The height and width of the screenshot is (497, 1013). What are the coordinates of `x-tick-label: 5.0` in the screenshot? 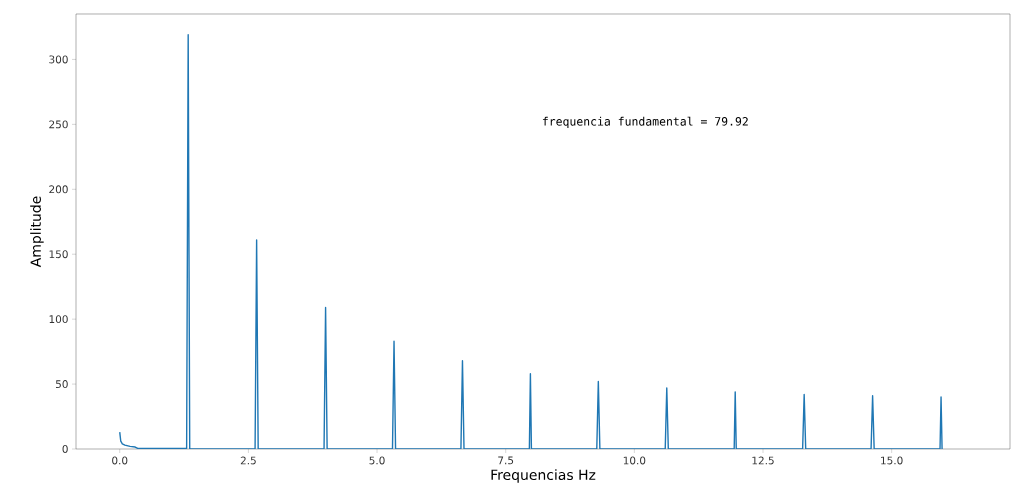 It's located at (377, 460).